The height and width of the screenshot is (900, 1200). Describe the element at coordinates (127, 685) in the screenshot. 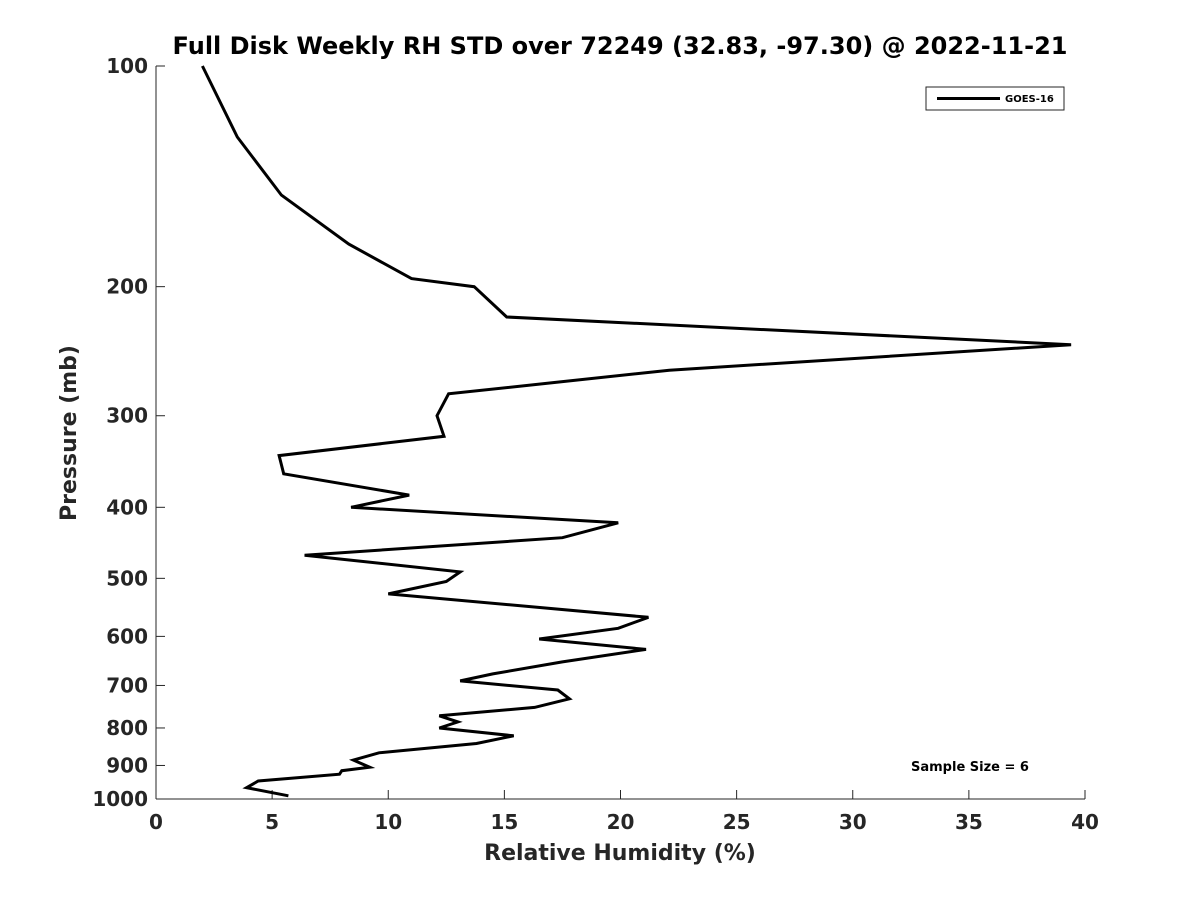

I see `y-tick-label: 700` at that location.